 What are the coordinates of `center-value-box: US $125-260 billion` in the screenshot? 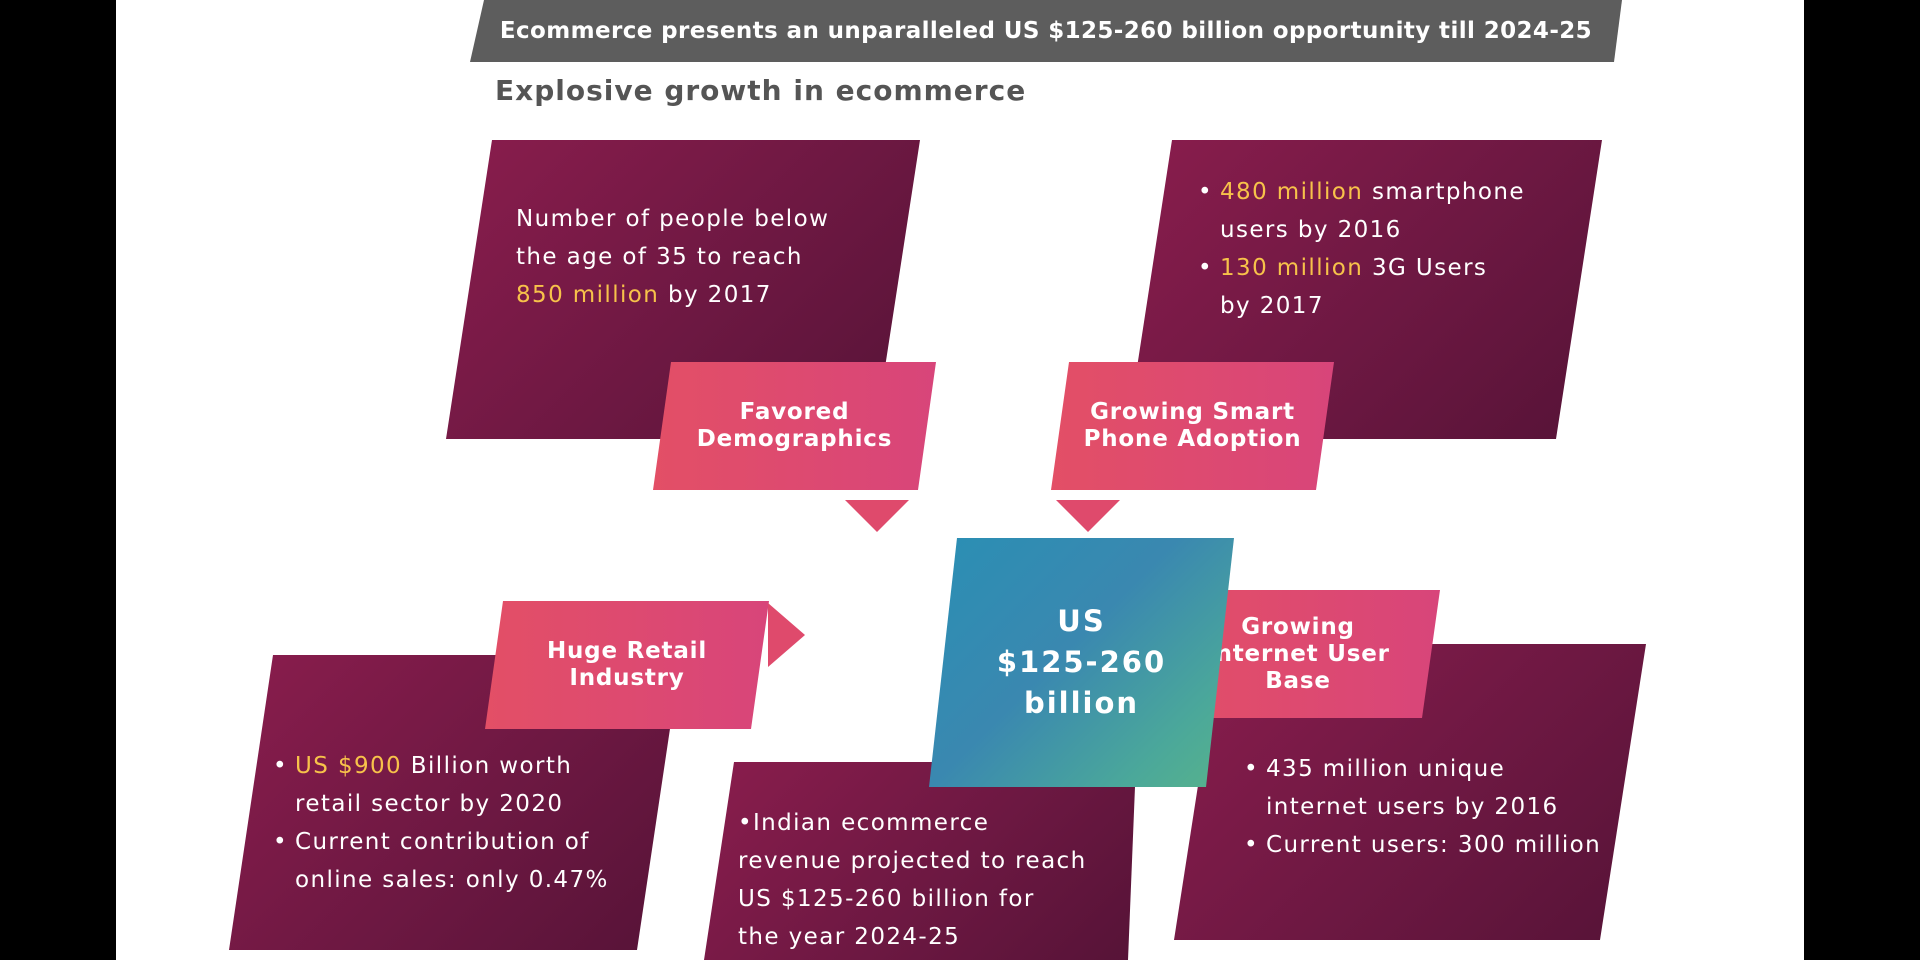 It's located at (1081, 662).